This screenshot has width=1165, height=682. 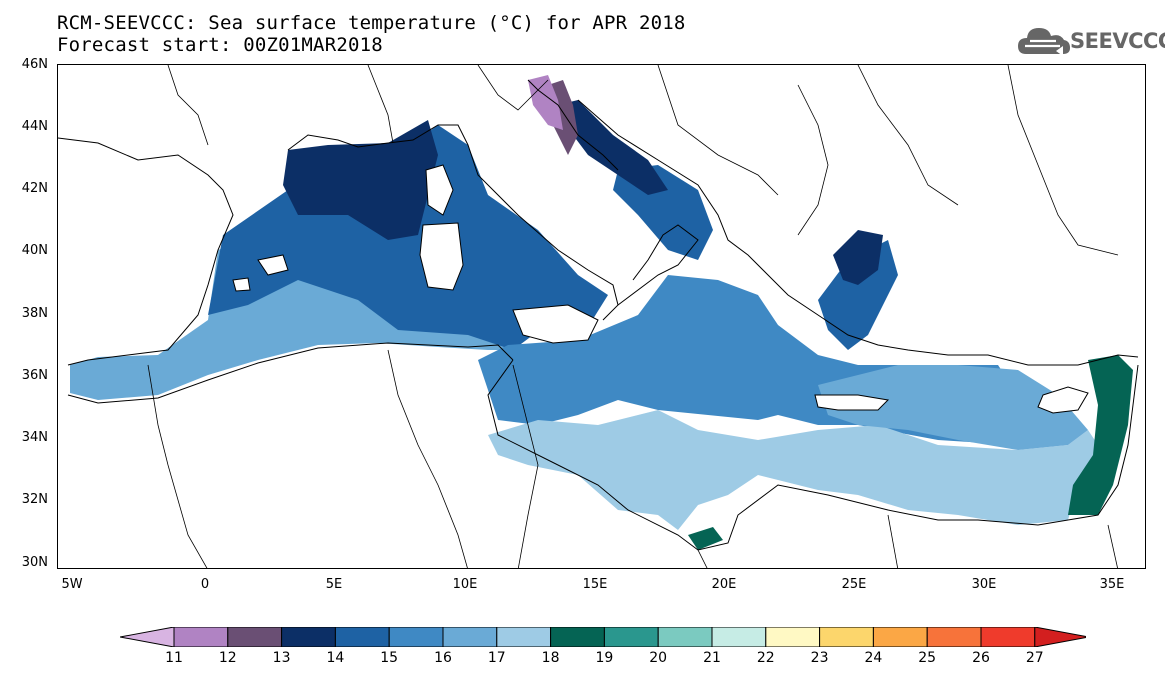 What do you see at coordinates (1100, 435) in the screenshot?
I see `sst-region-19-levant` at bounding box center [1100, 435].